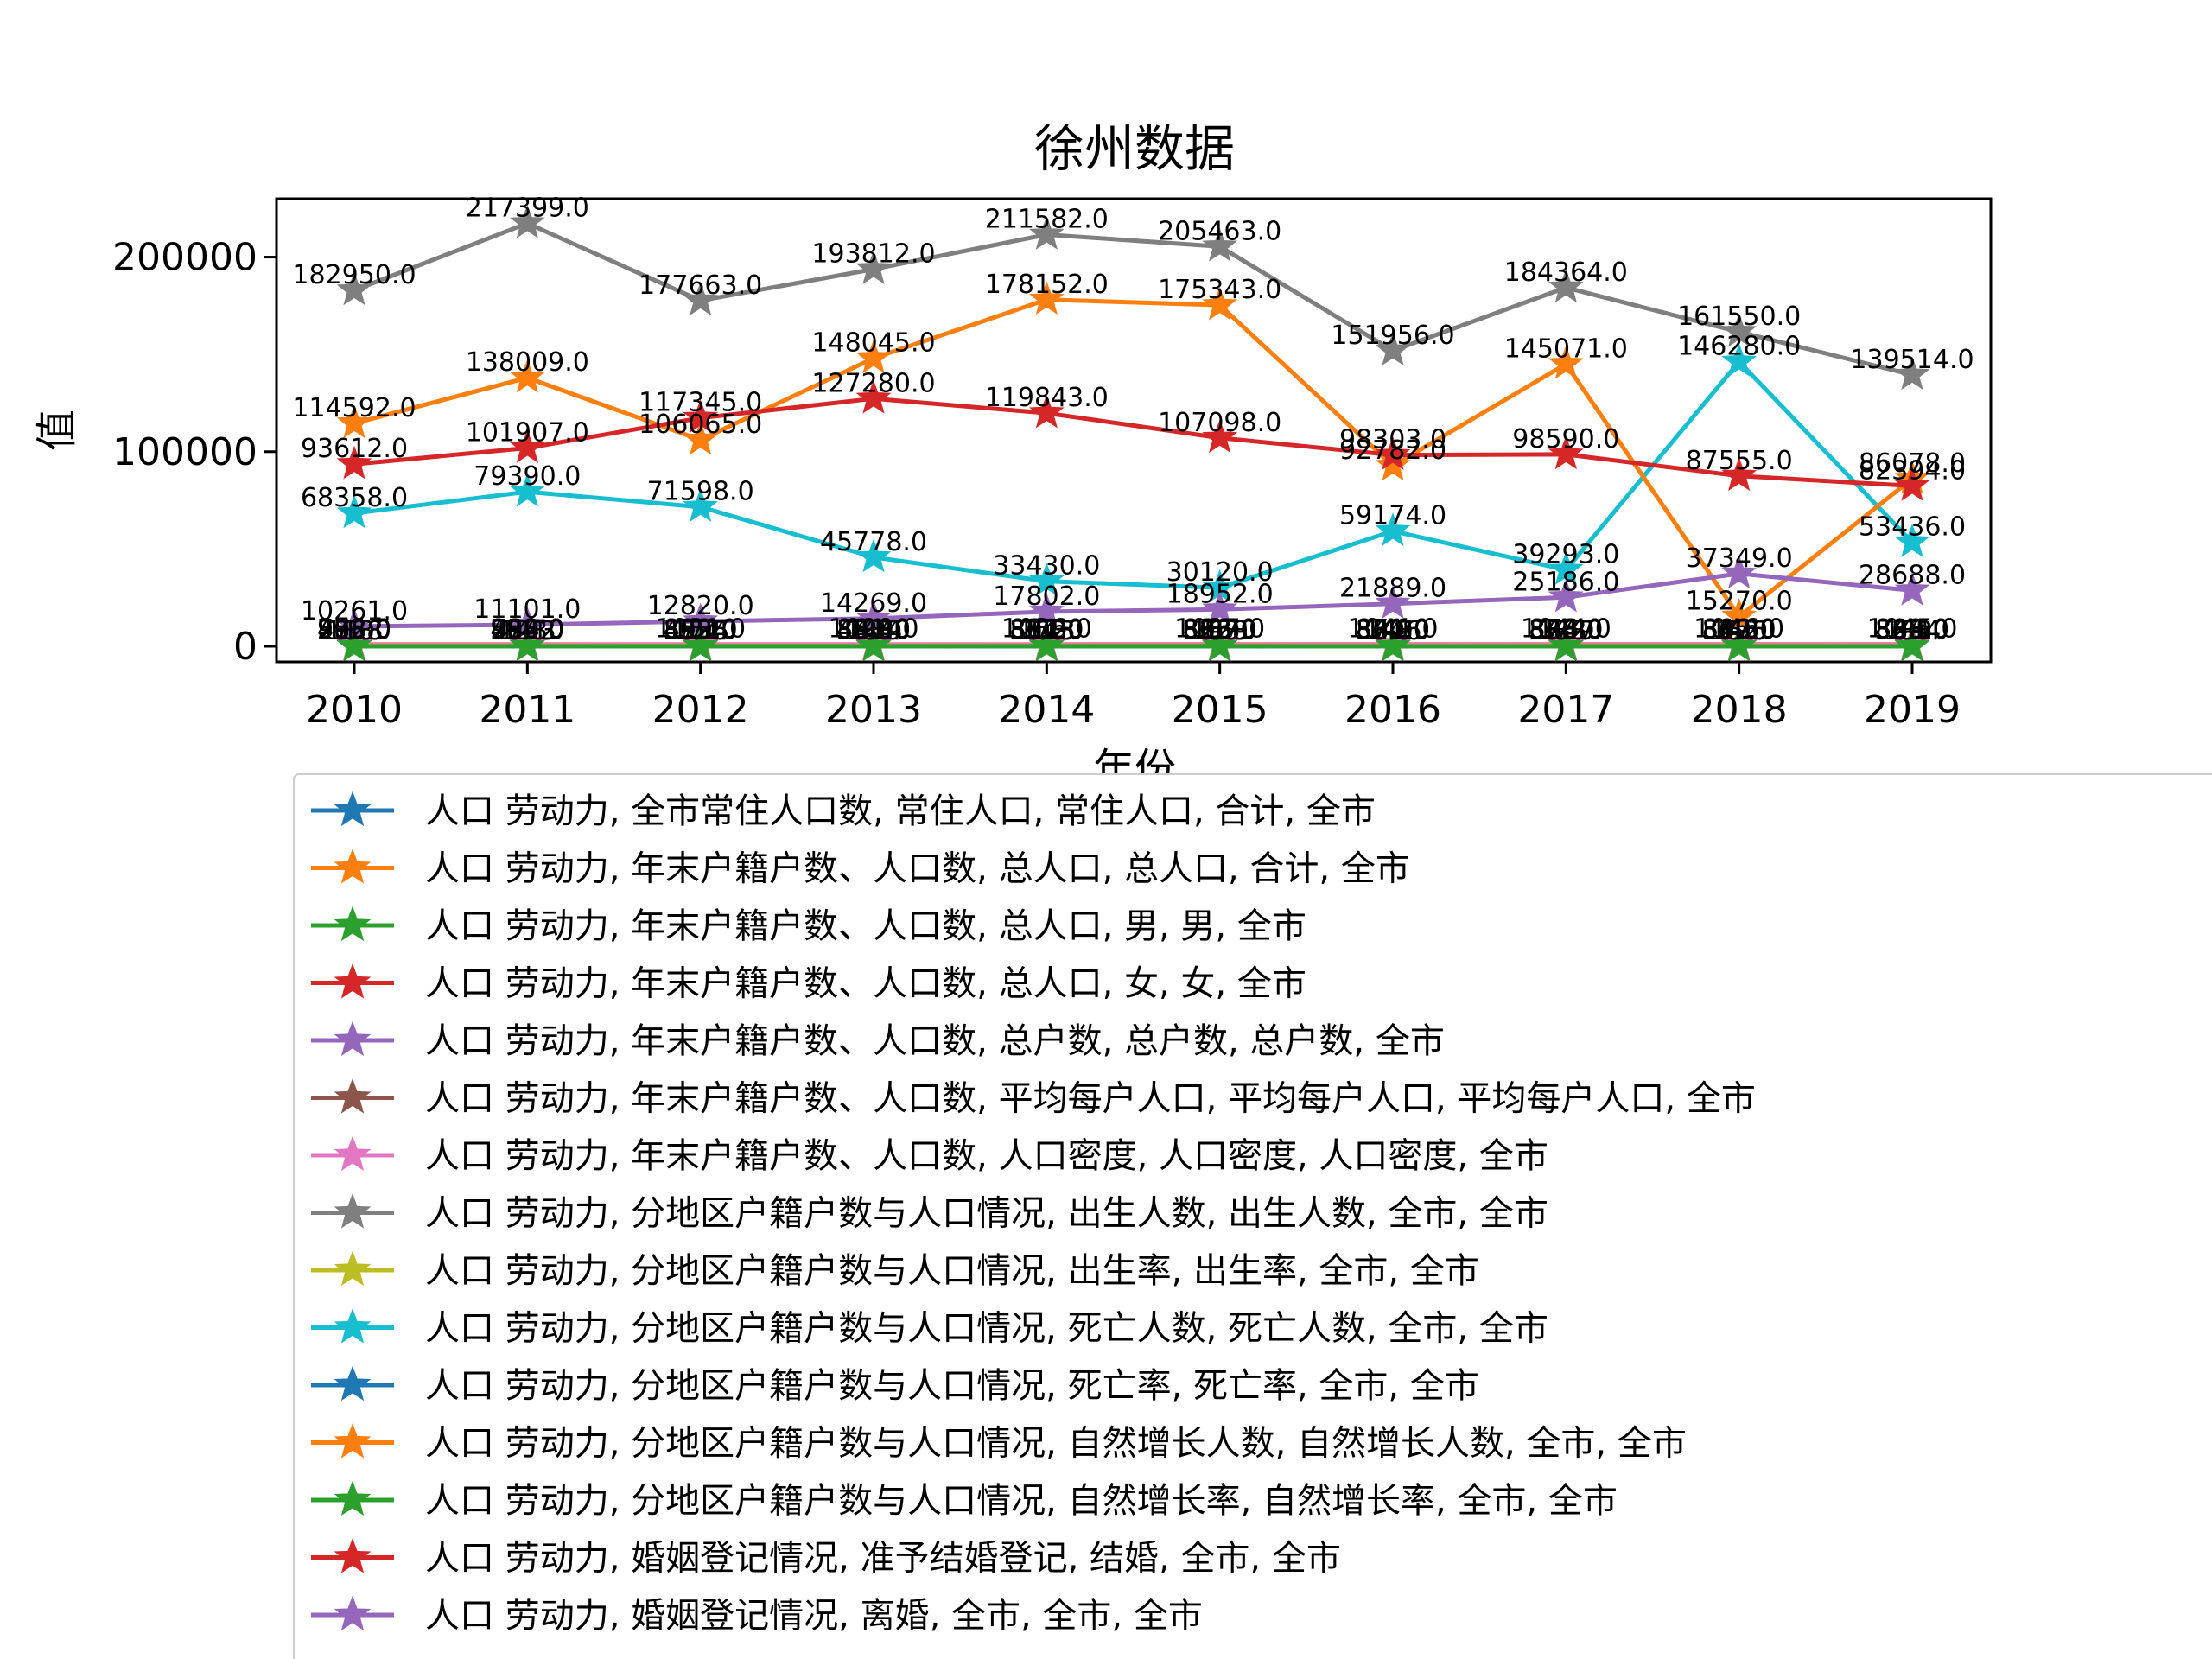  I want to click on data-label: 861.0, so click(1046, 629).